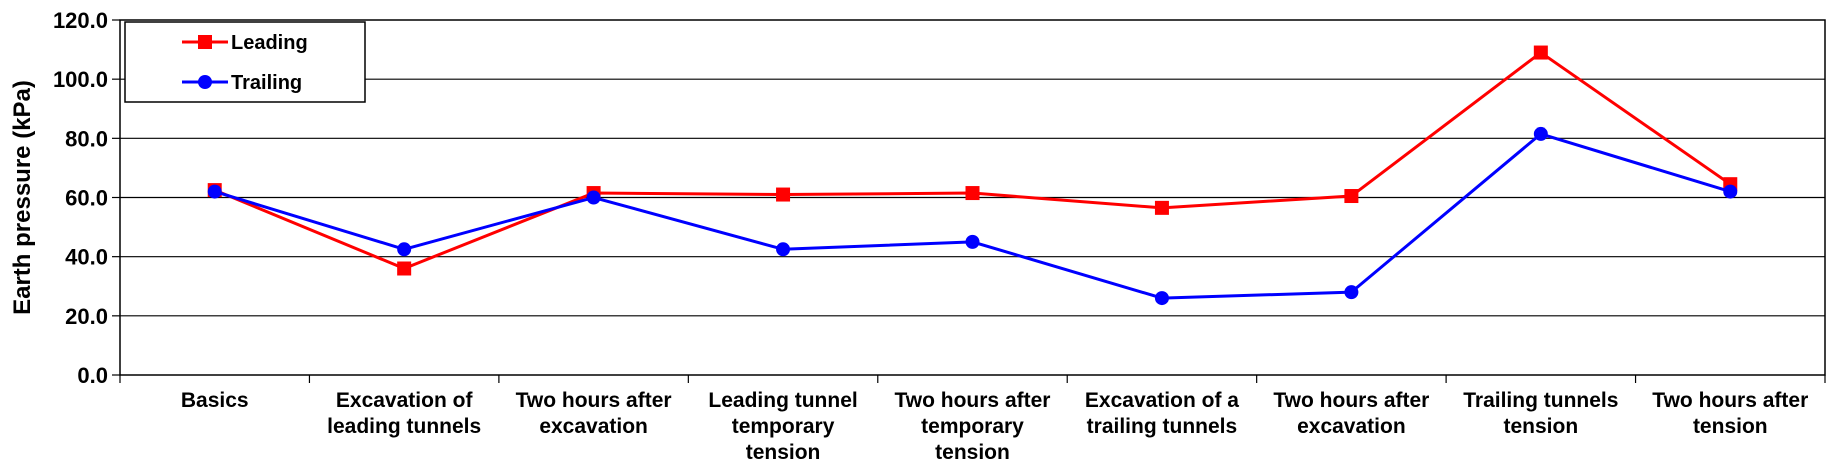  Describe the element at coordinates (1730, 413) in the screenshot. I see `x-tick-label: Two hours after tension` at that location.